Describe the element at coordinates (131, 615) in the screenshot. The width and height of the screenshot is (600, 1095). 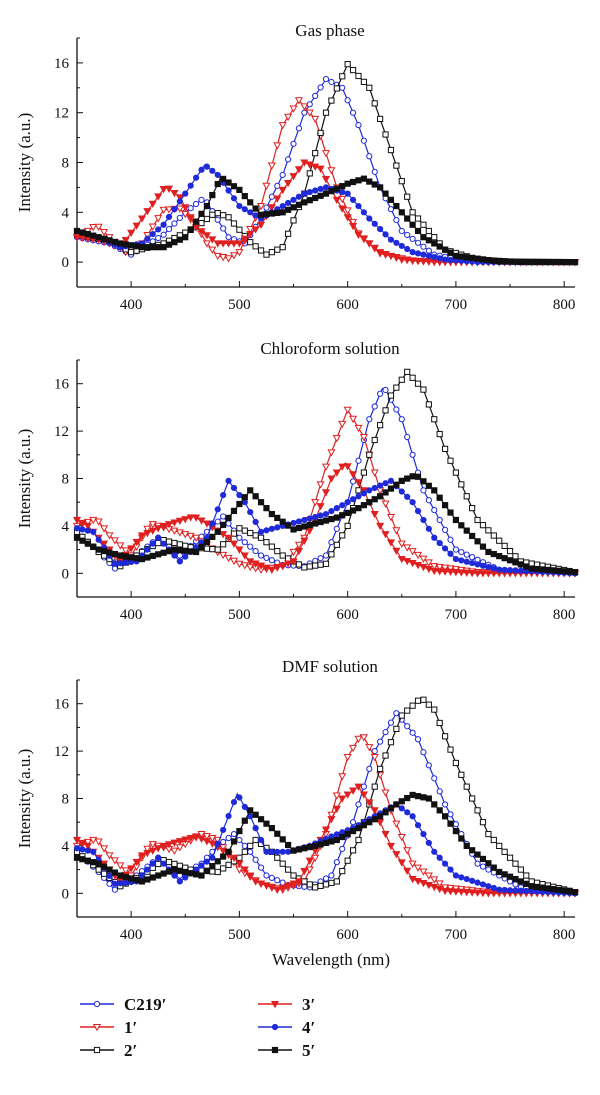
I see `x-tick-label: 400` at that location.